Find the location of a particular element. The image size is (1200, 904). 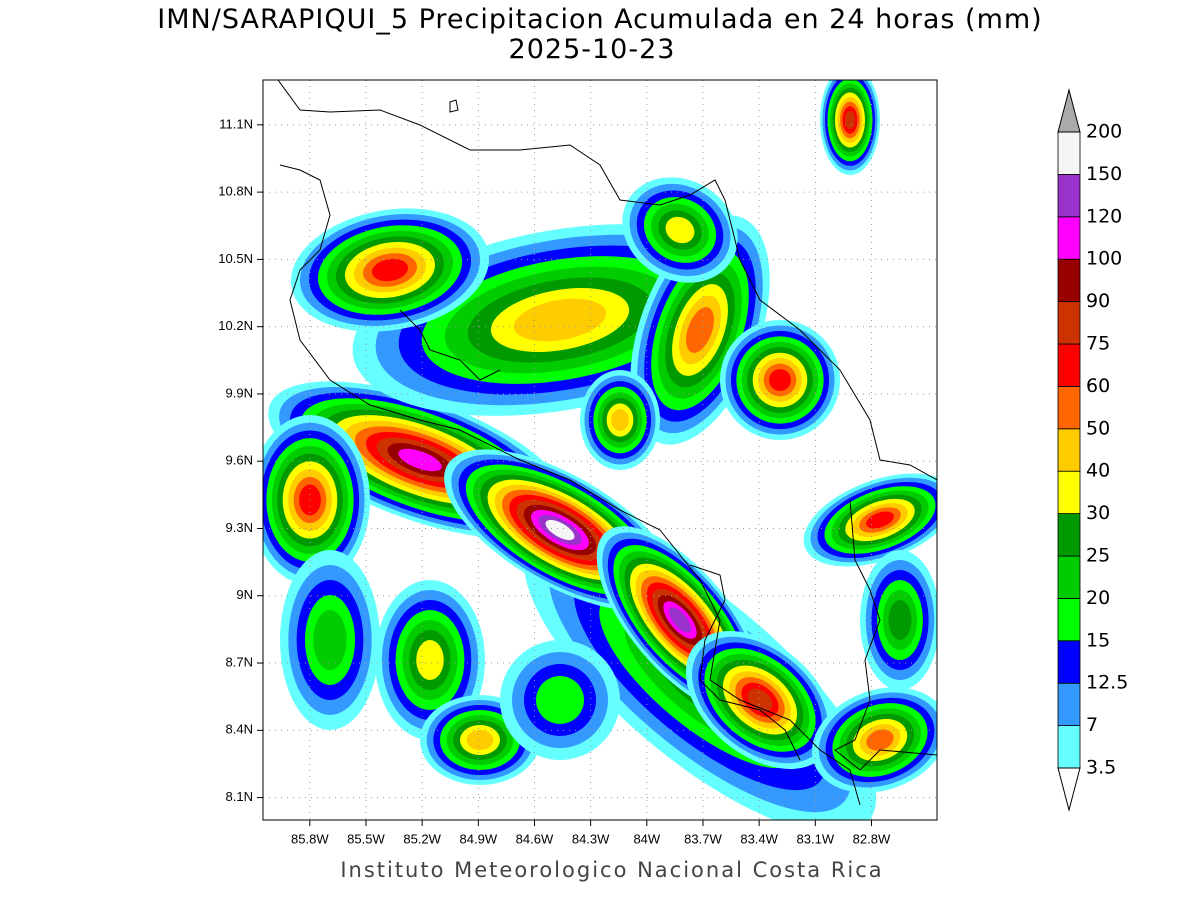

island is located at coordinates (454, 106).